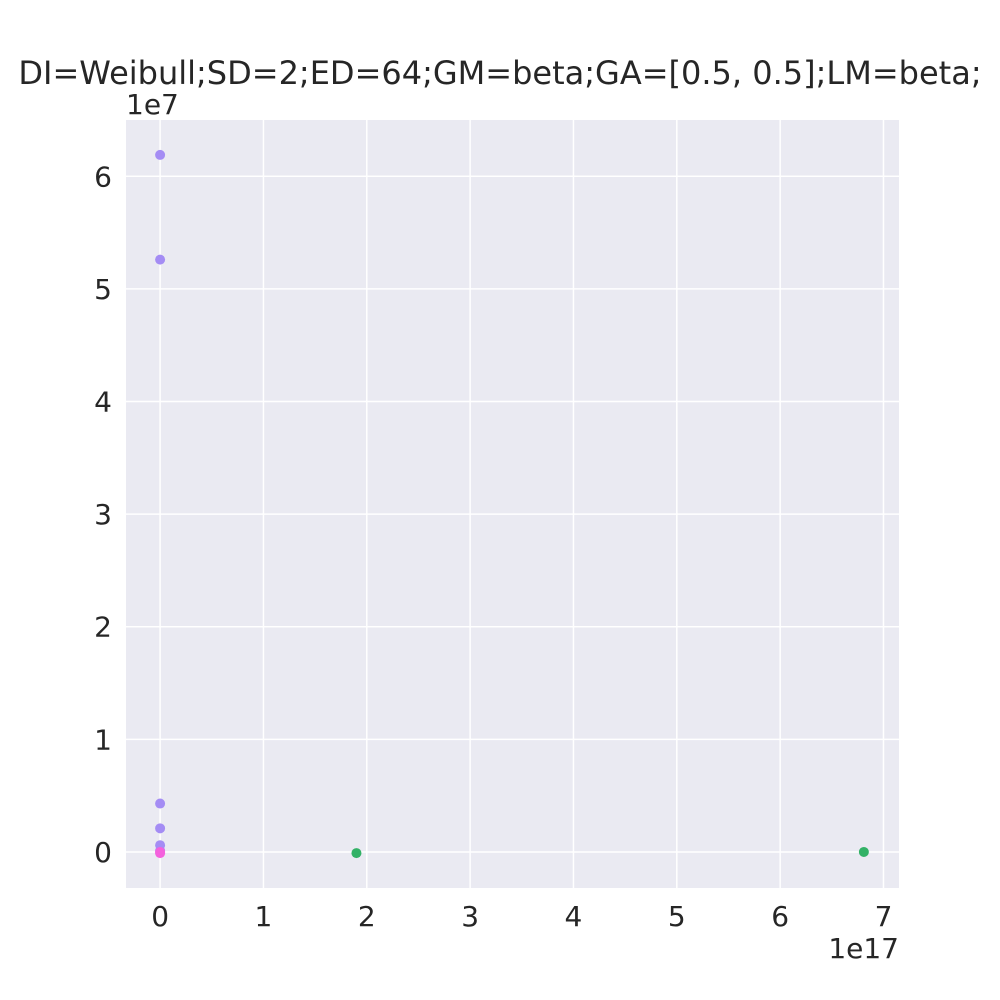  What do you see at coordinates (470, 916) in the screenshot?
I see `x-tick-label: 3` at bounding box center [470, 916].